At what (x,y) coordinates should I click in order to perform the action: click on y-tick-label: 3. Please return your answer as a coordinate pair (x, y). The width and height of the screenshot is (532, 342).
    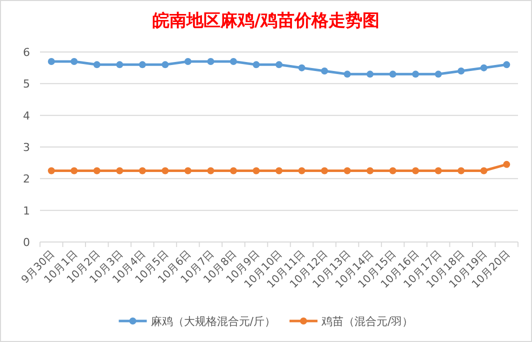
    Looking at the image, I should click on (26, 147).